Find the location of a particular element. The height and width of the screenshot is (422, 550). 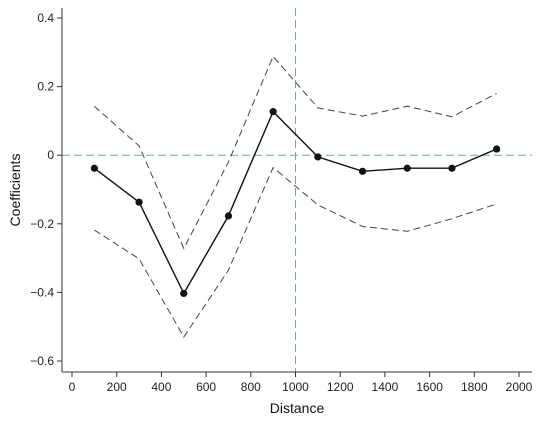

y-tick-label: −0.6 is located at coordinates (42, 361).